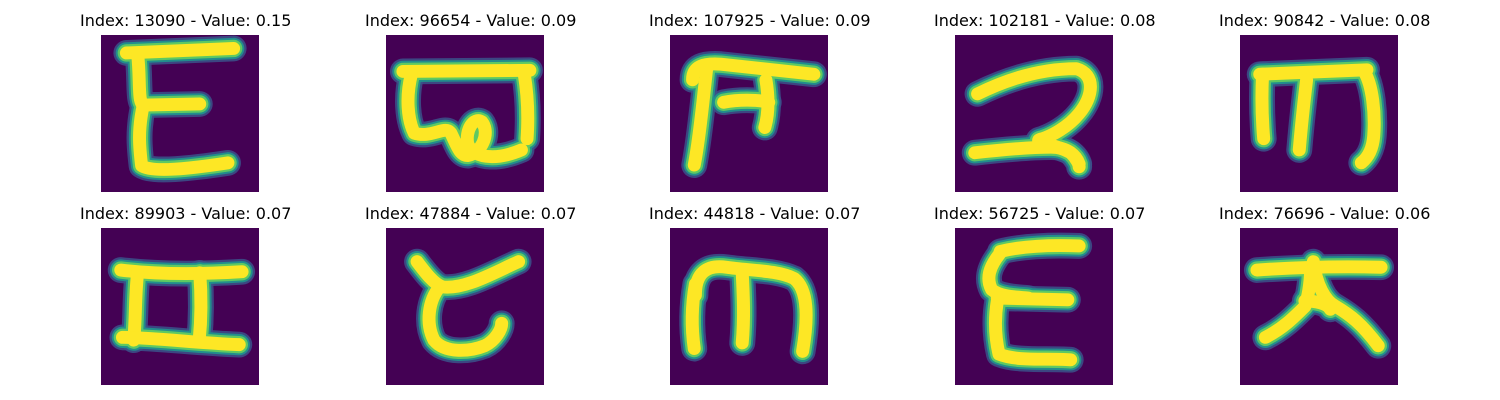 This screenshot has width=1500, height=400. I want to click on panel-title: Index: 47884 - Value: 0.07, so click(471, 213).